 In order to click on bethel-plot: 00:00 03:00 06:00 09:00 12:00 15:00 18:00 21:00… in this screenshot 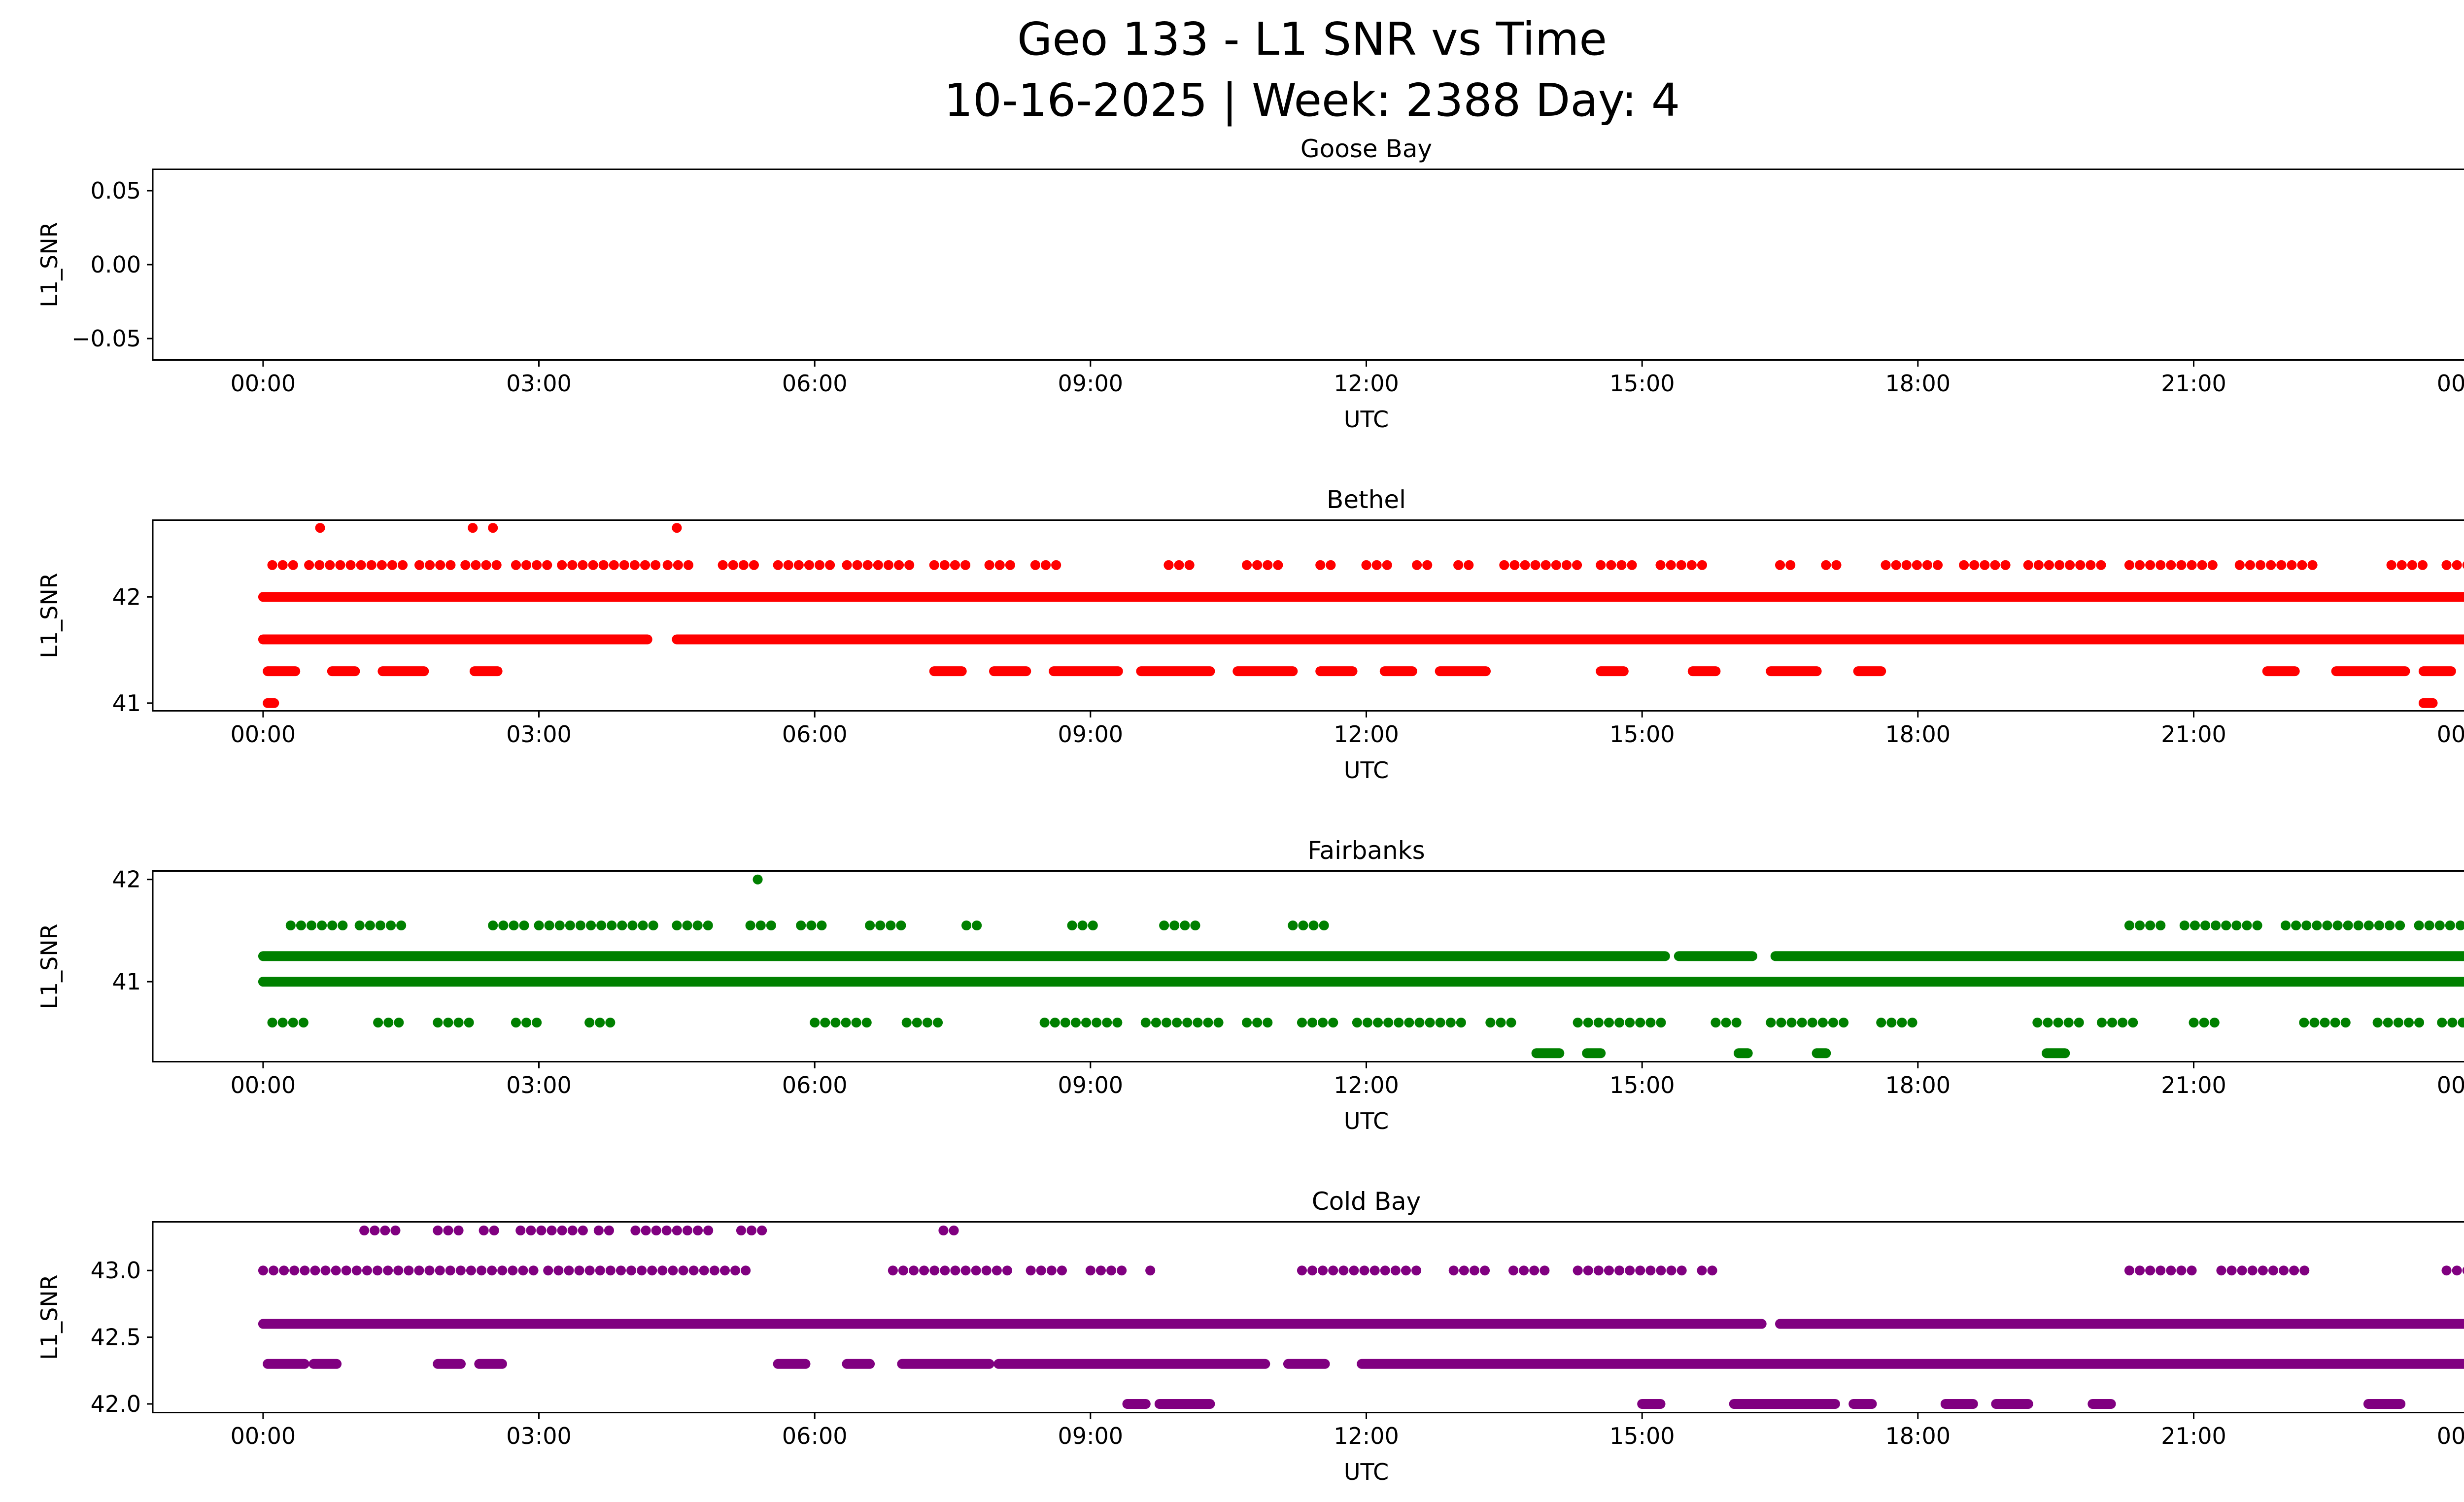, I will do `click(1288, 633)`.